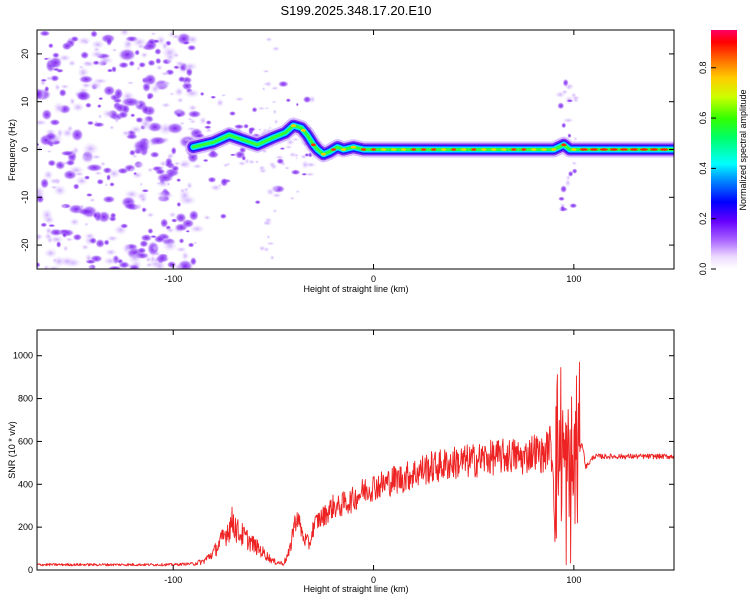 The height and width of the screenshot is (600, 750). Describe the element at coordinates (25, 399) in the screenshot. I see `snr-y-tick-label: 800` at that location.